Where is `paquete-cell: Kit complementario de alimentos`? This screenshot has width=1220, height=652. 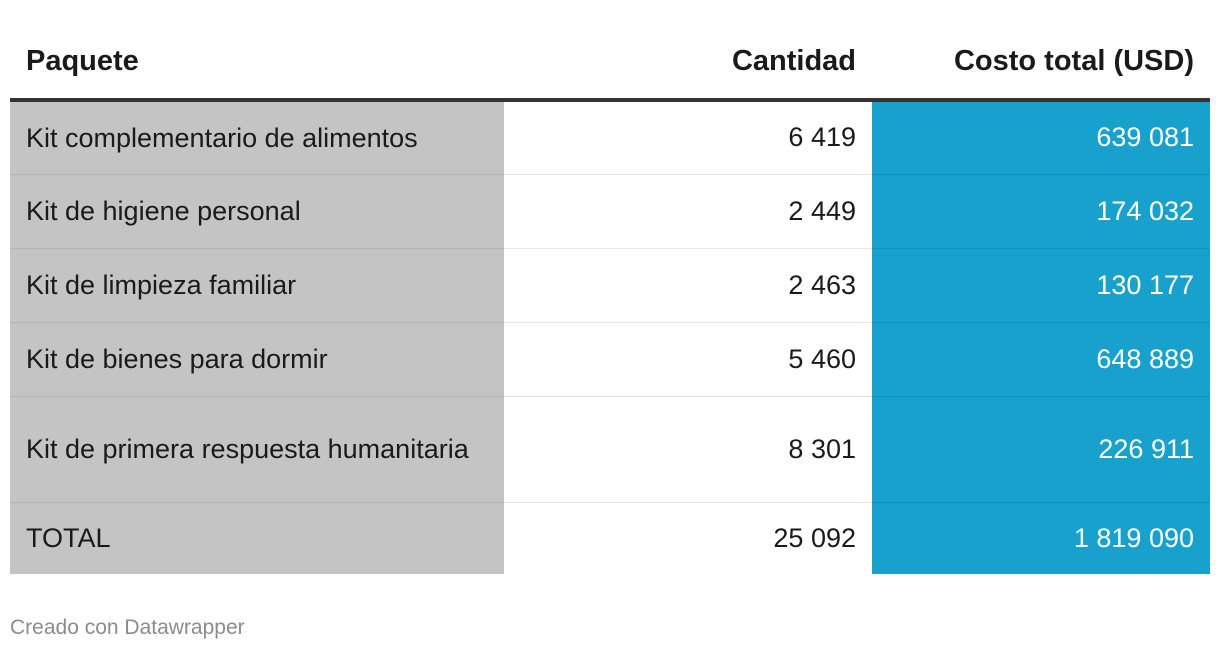 paquete-cell: Kit complementario de alimentos is located at coordinates (257, 137).